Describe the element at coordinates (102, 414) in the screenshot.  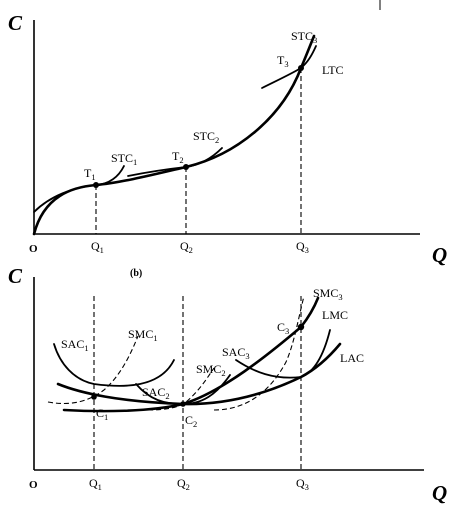
I see `panel-b-label-c1: C1` at that location.